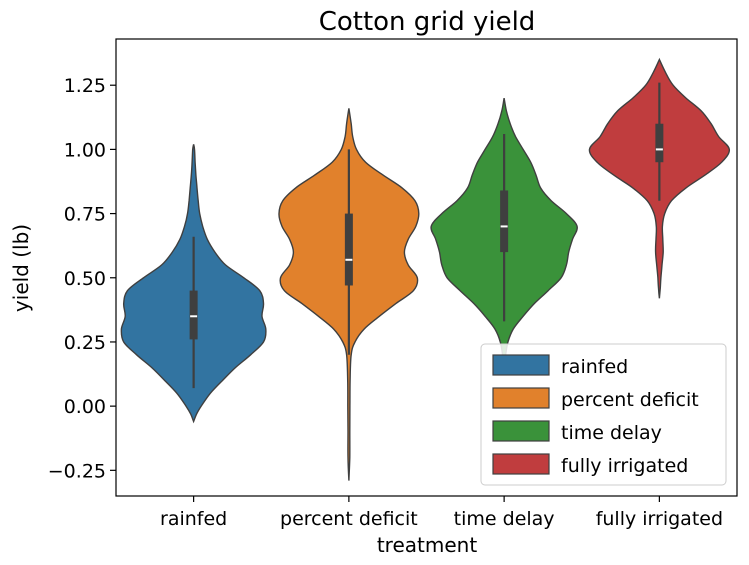 The image size is (749, 565). Describe the element at coordinates (85, 279) in the screenshot. I see `y-tick-label: 0.50` at that location.